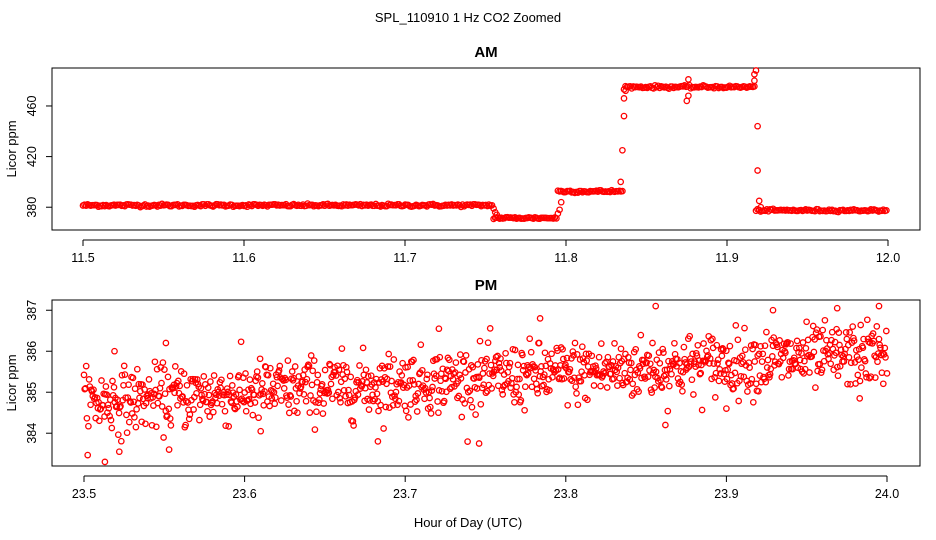 The width and height of the screenshot is (936, 540). What do you see at coordinates (32, 433) in the screenshot?
I see `pm-y-tick-label: 384` at bounding box center [32, 433].